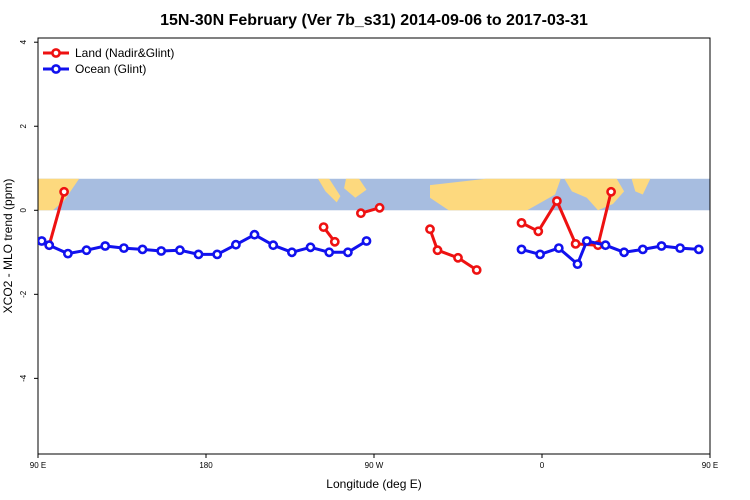 The height and width of the screenshot is (500, 750). Describe the element at coordinates (542, 465) in the screenshot. I see `x-tick-label: 0` at that location.